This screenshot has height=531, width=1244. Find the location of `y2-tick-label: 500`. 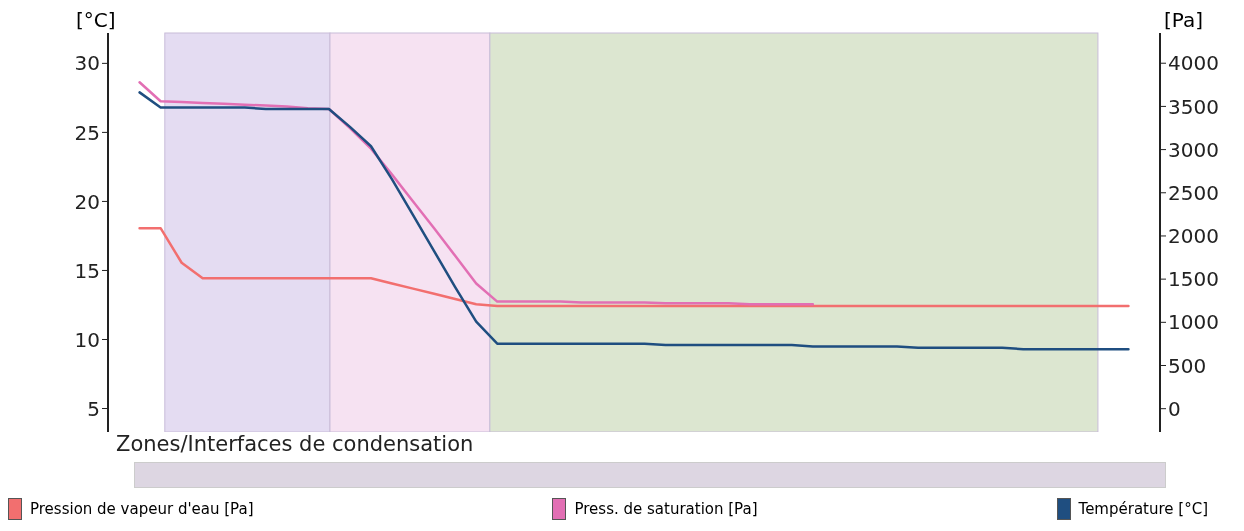

y2-tick-label: 500 is located at coordinates (1187, 365).